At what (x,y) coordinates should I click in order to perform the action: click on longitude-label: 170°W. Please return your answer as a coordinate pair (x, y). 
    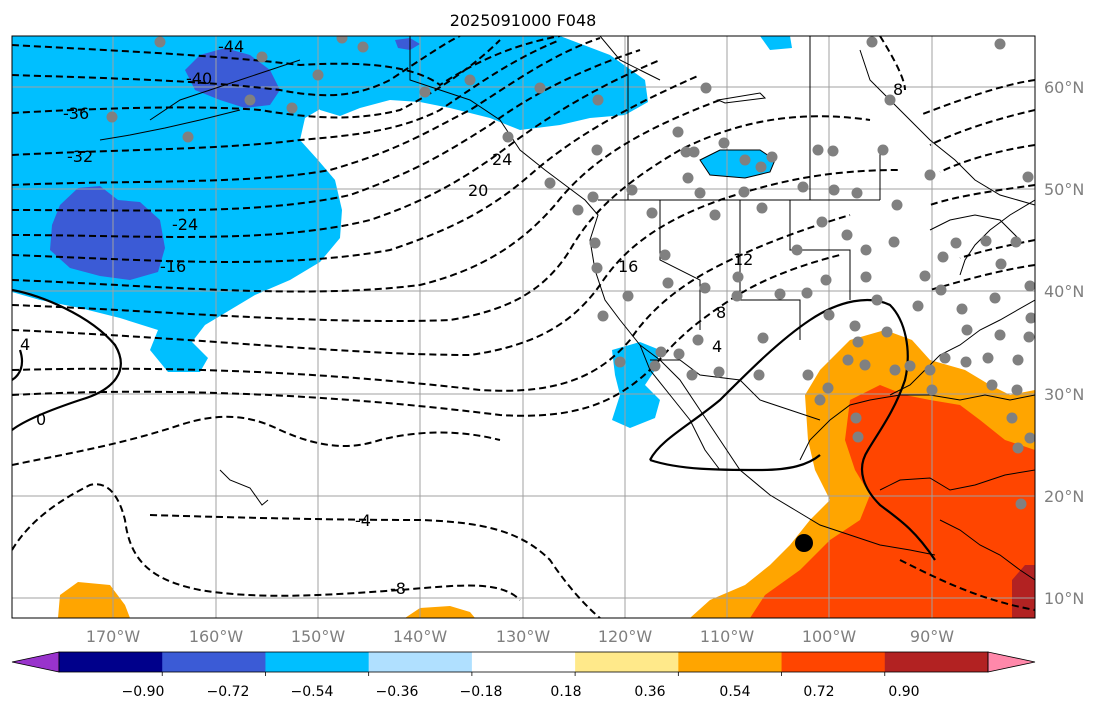
    Looking at the image, I should click on (113, 636).